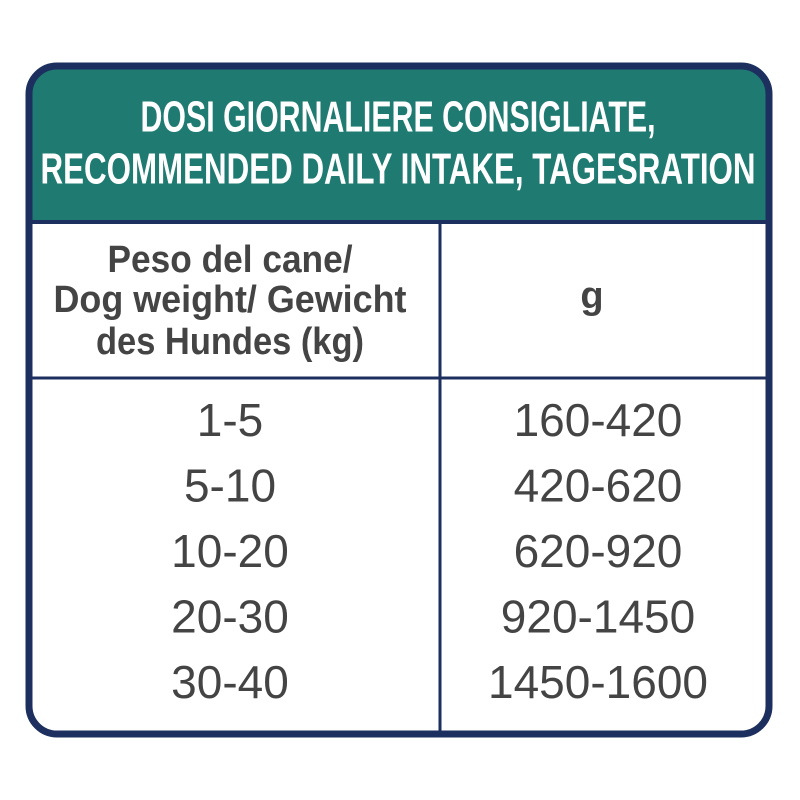 Image resolution: width=800 pixels, height=800 pixels. What do you see at coordinates (598, 617) in the screenshot?
I see `table-cell: 920-1450` at bounding box center [598, 617].